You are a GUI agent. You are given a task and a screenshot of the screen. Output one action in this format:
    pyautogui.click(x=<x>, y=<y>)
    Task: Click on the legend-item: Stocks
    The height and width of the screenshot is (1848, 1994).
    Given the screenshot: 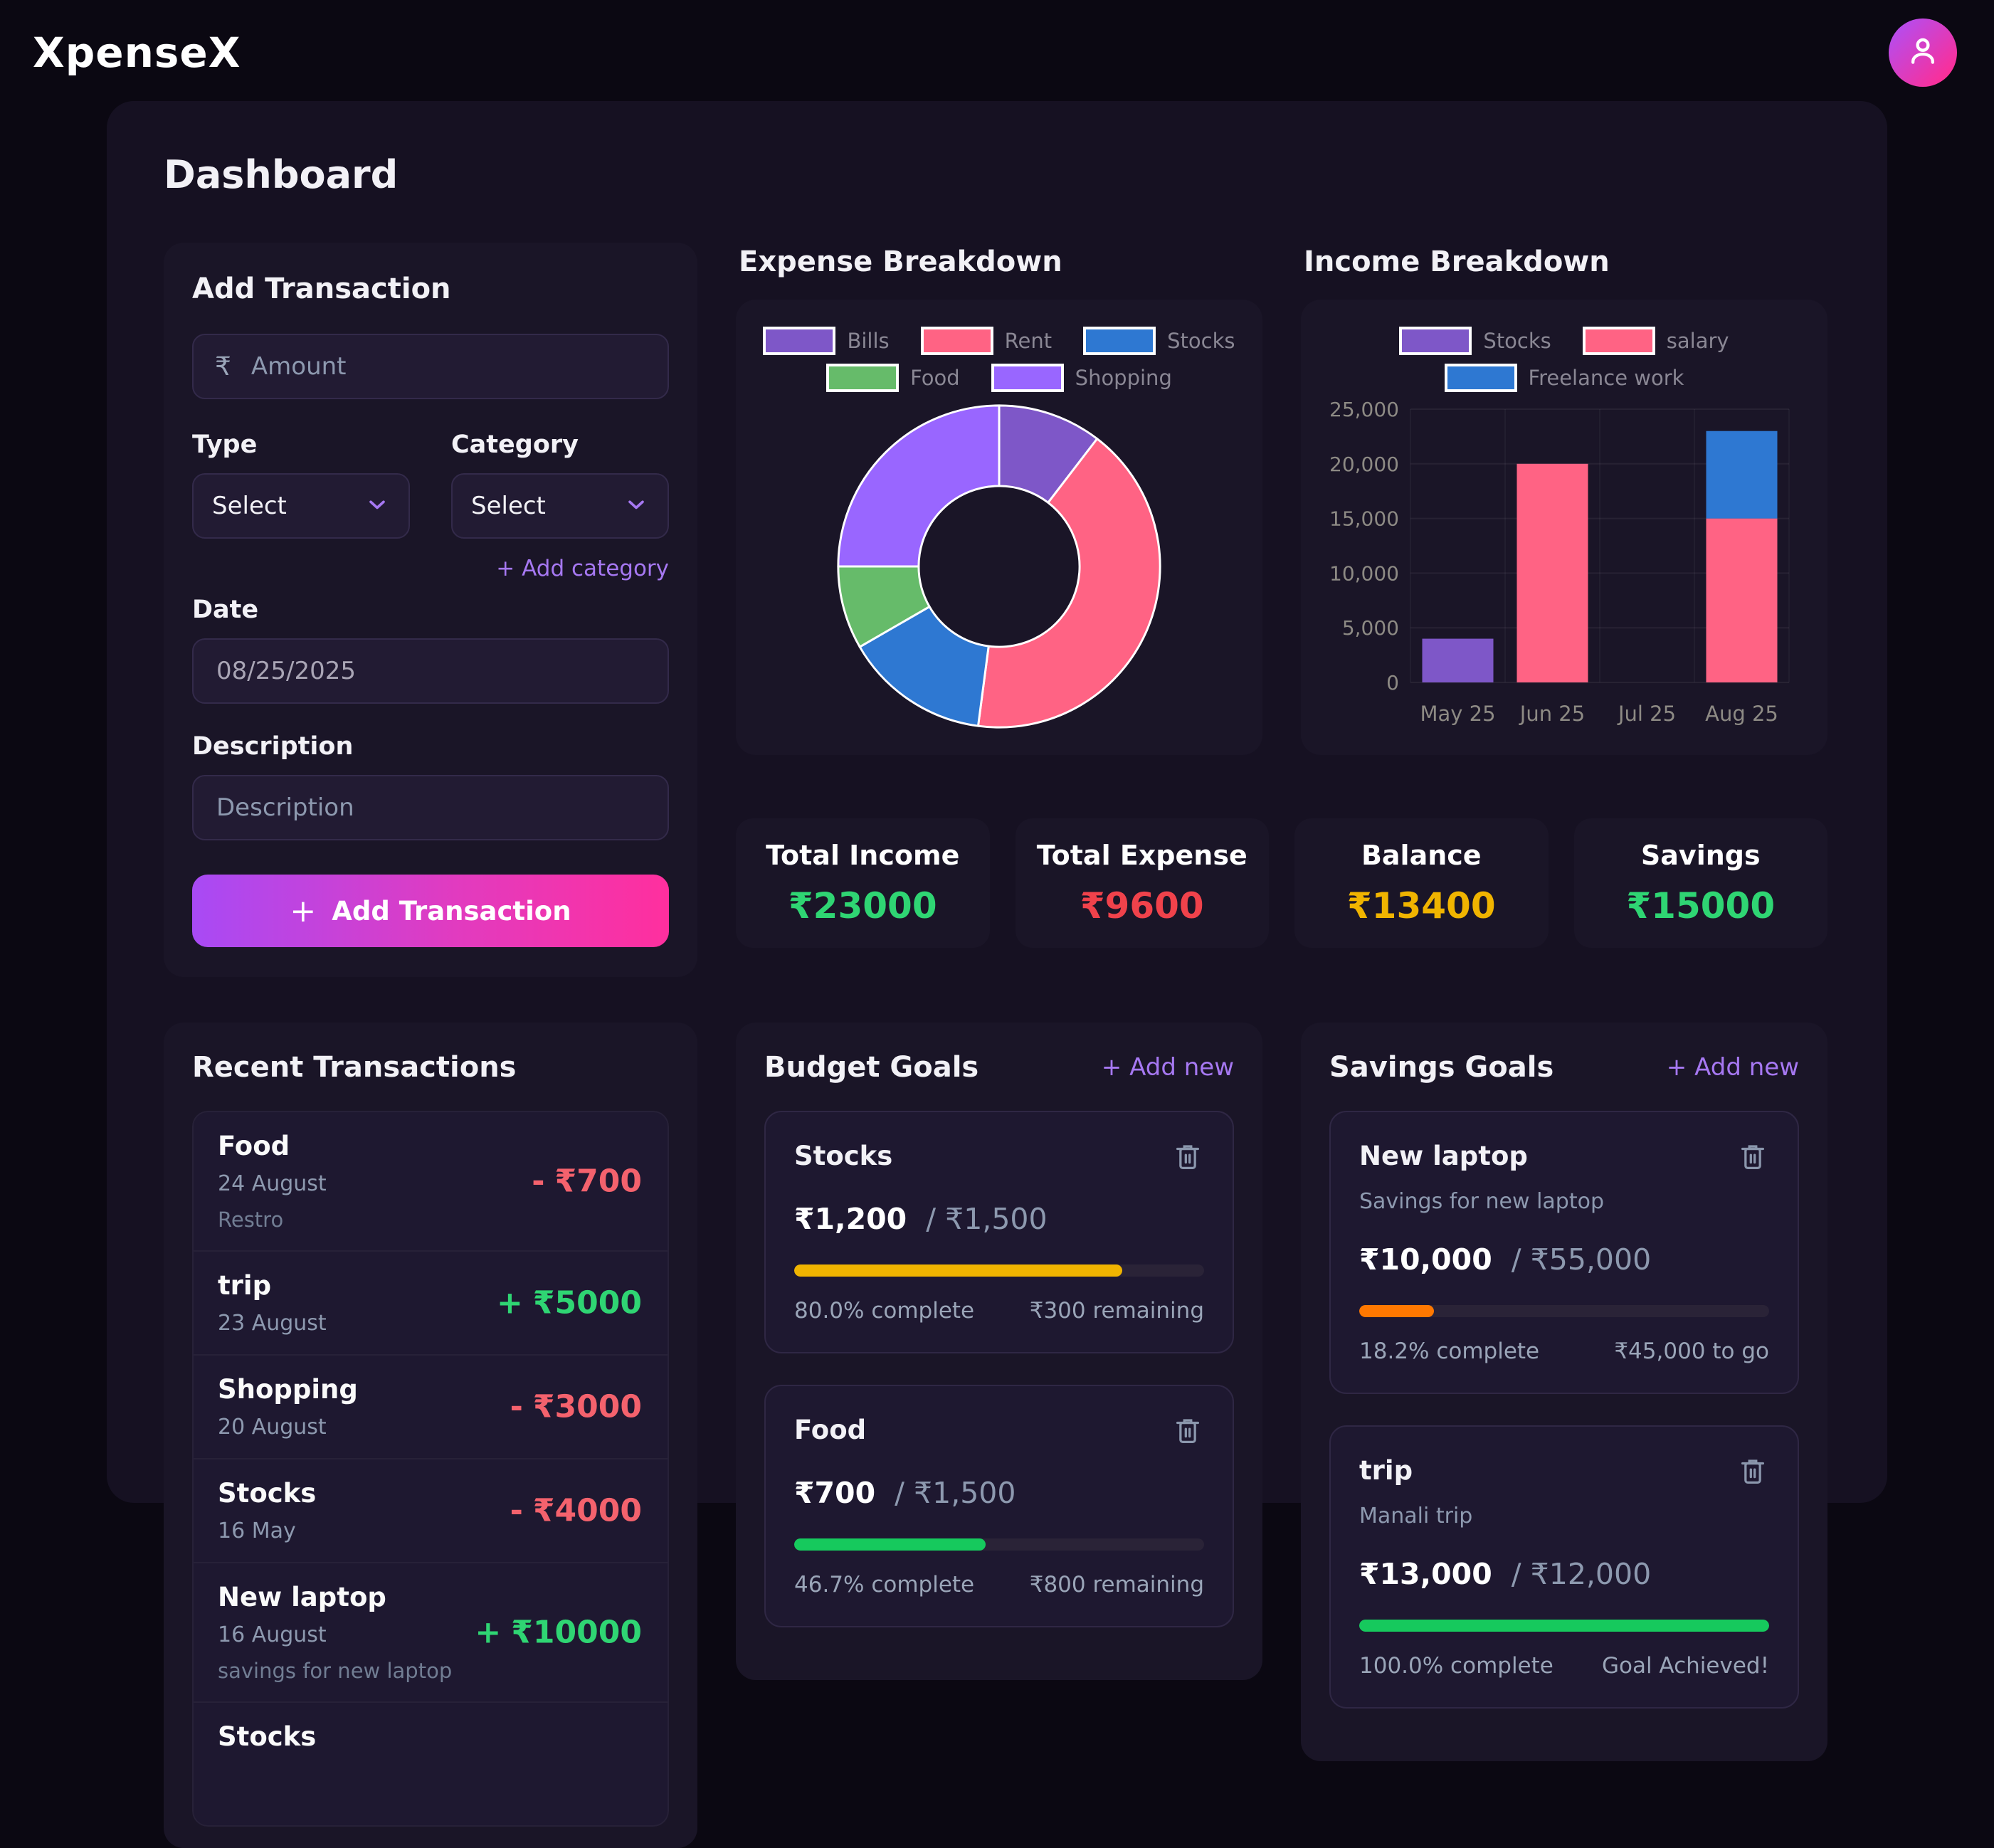 What is the action you would take?
    pyautogui.click(x=1159, y=341)
    